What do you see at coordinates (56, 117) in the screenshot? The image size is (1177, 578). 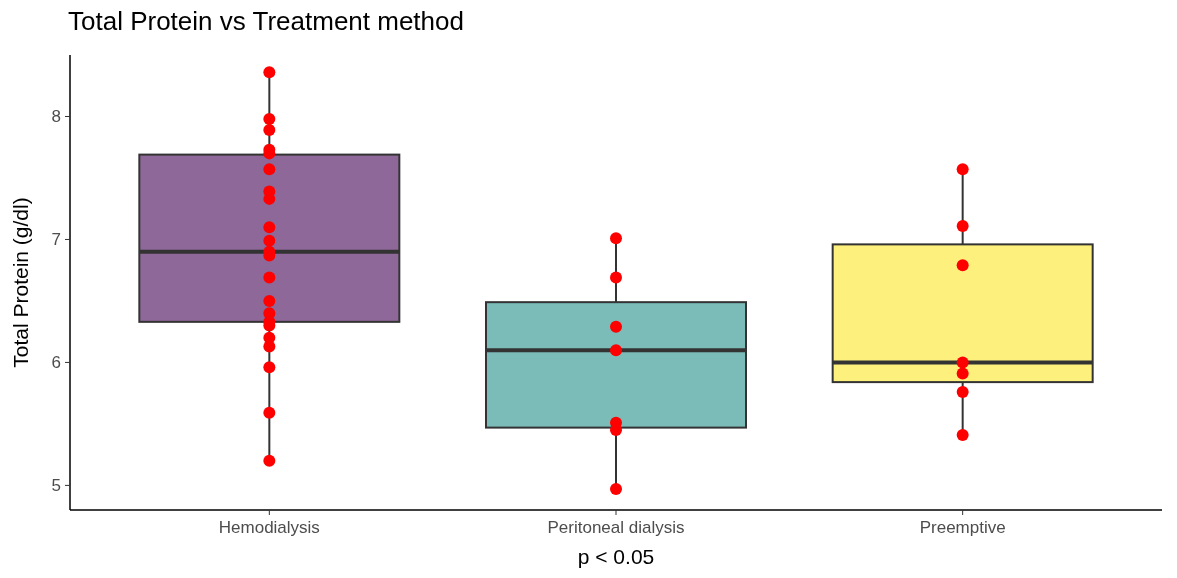 I see `y-tick-label: 8` at bounding box center [56, 117].